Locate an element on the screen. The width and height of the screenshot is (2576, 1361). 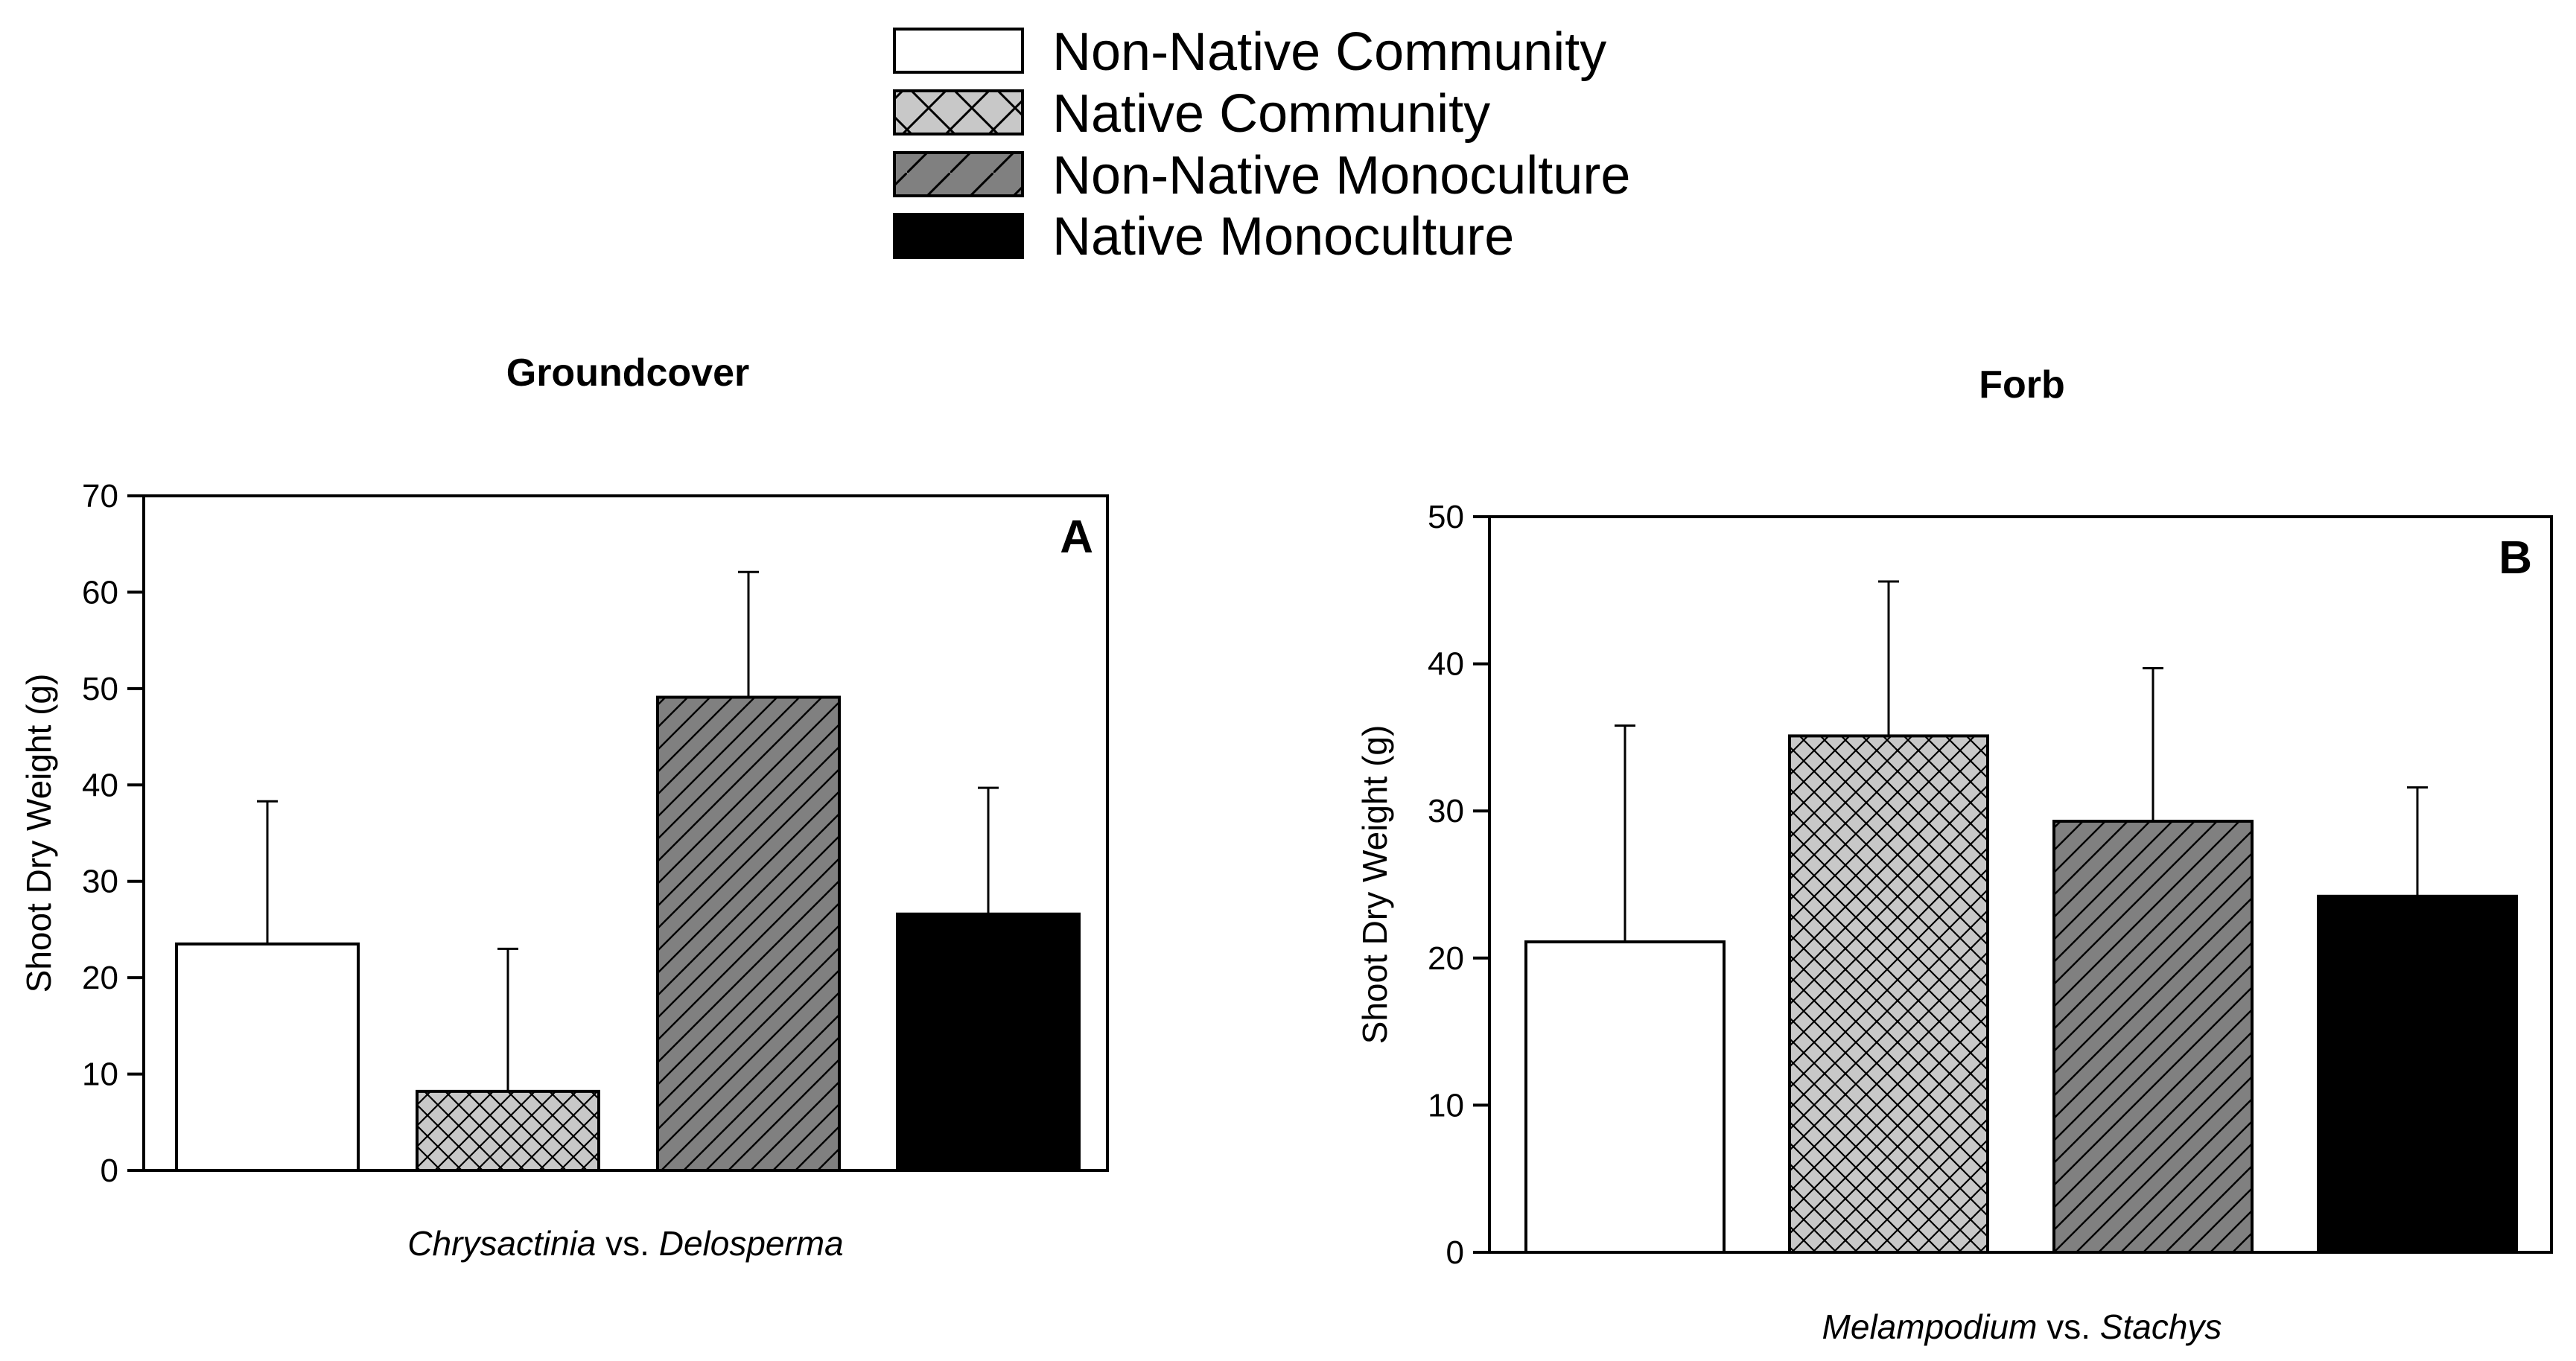
panel-letter: A is located at coordinates (1076, 537).